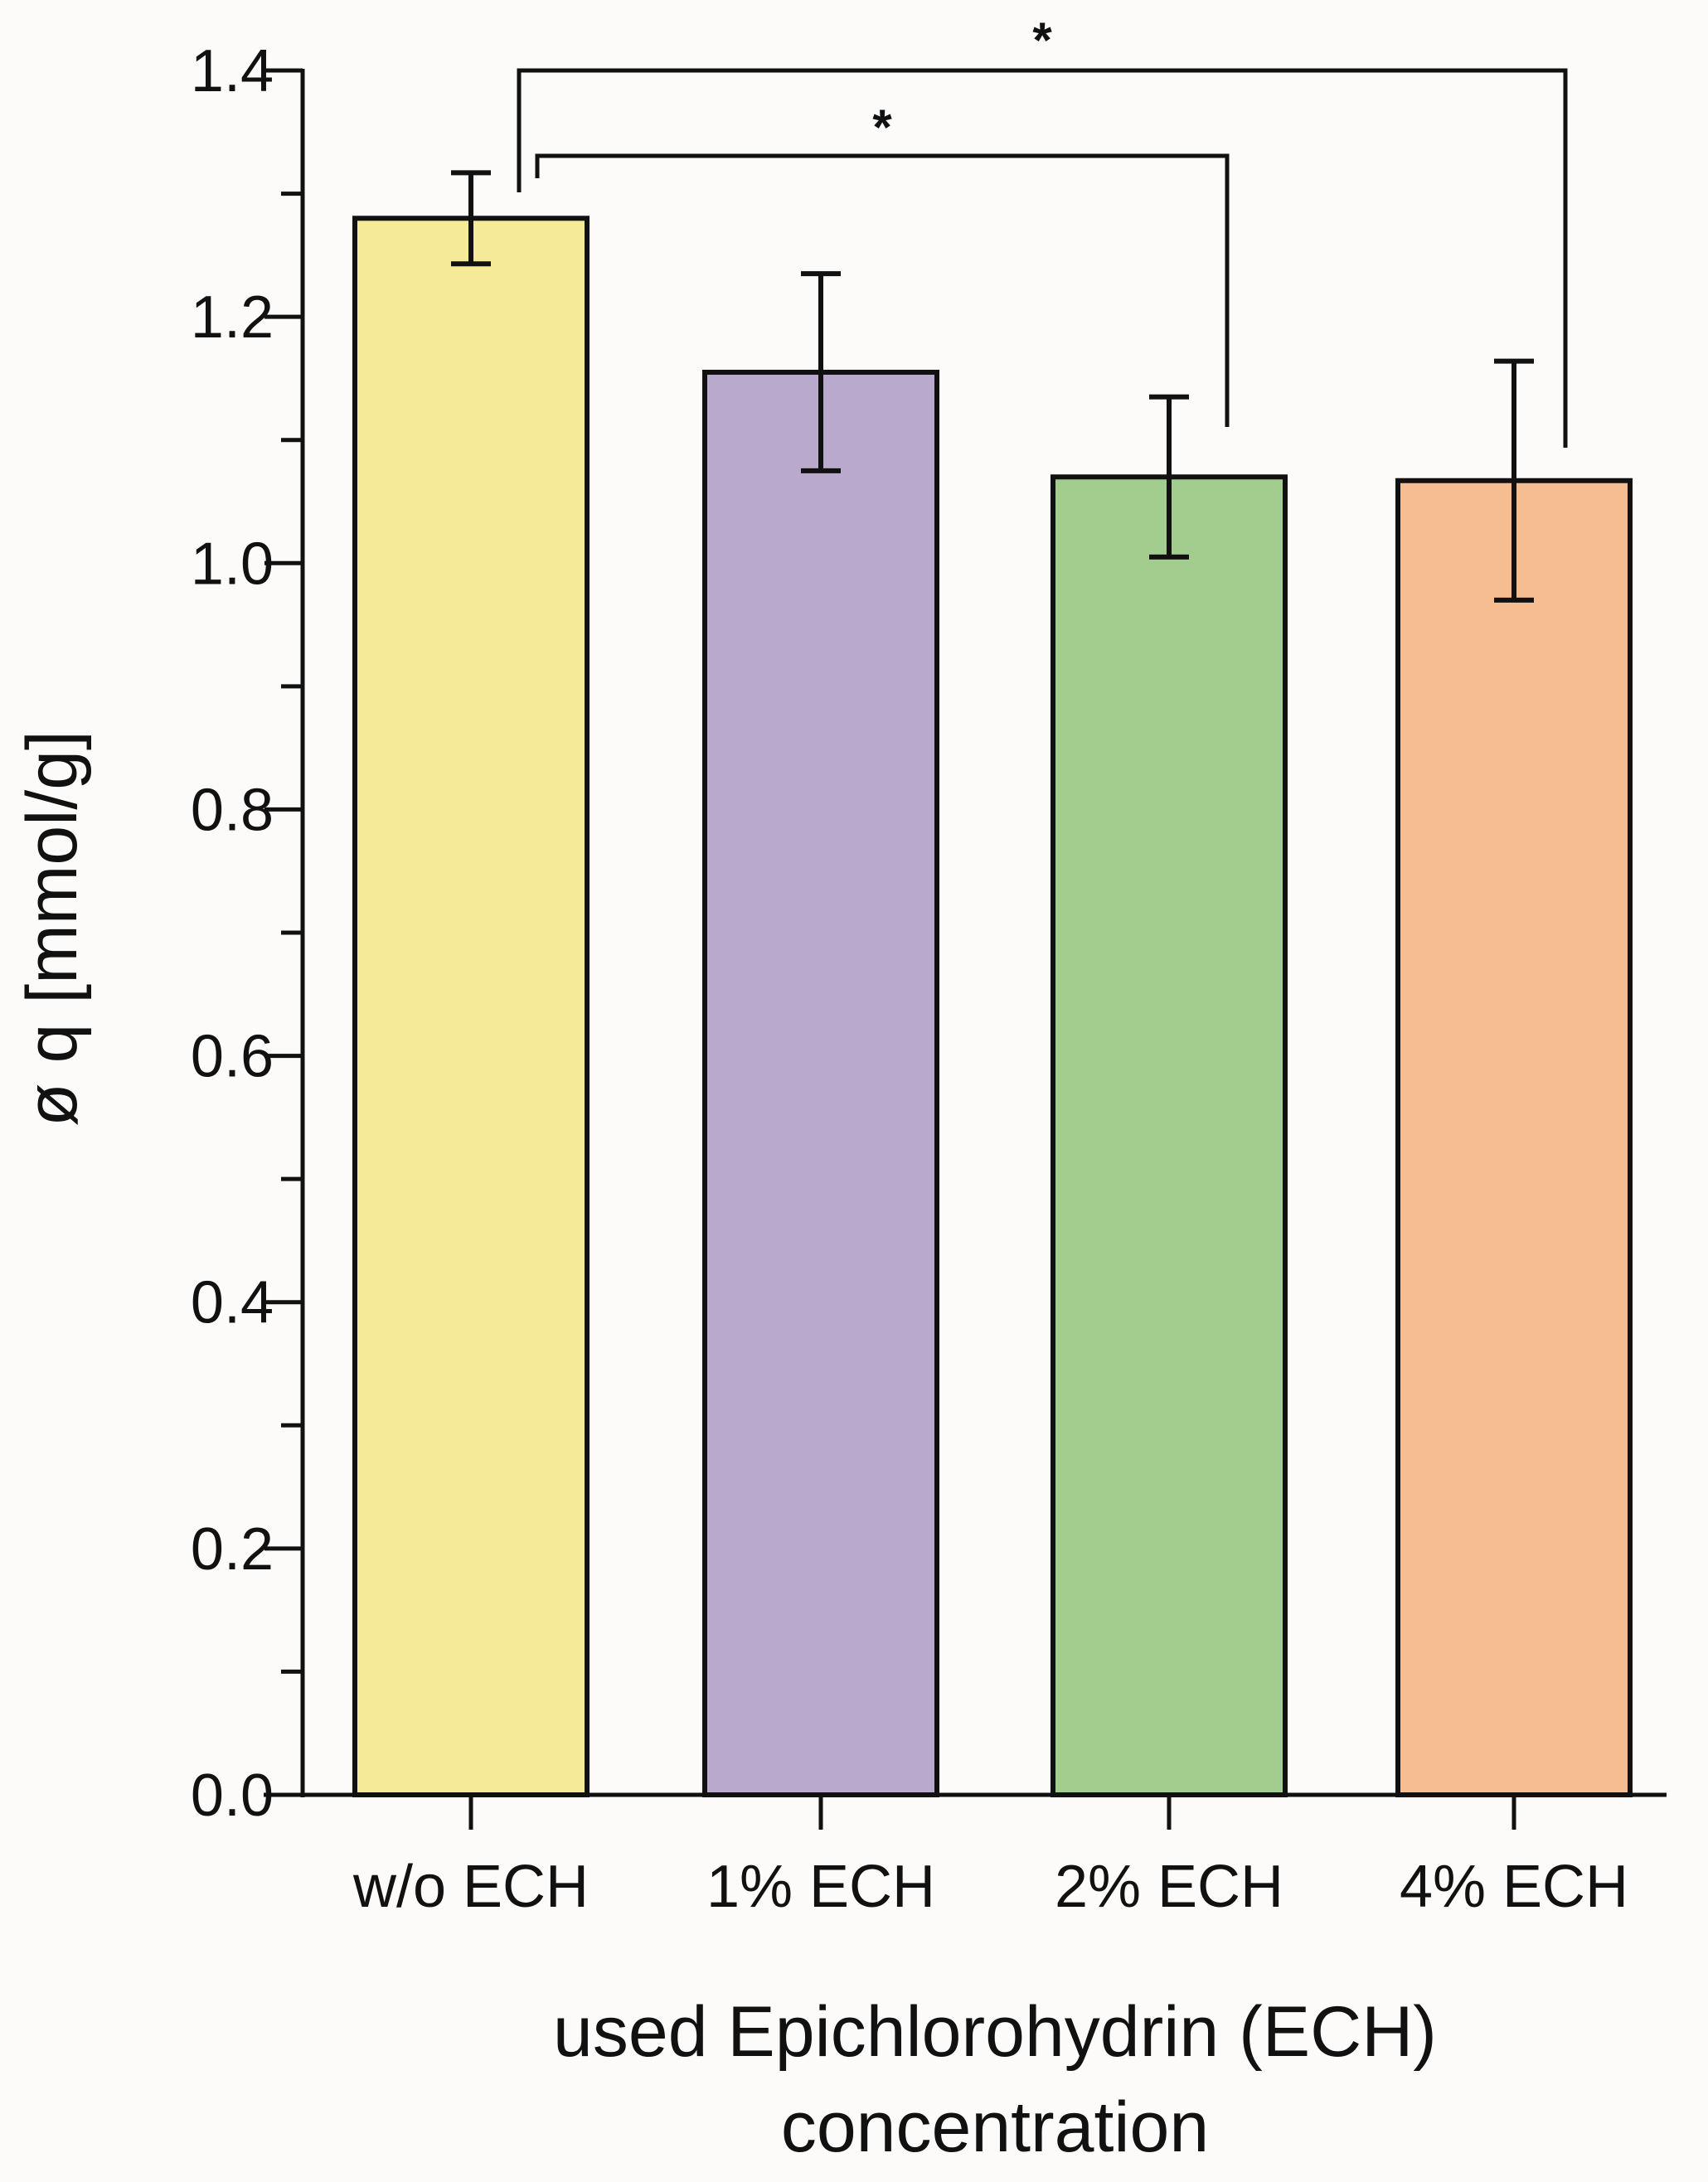  What do you see at coordinates (232, 933) in the screenshot?
I see `y-tick-labels: 0.0 0.2 0.4 0.6 0.8 1.0 1.2 1.4` at bounding box center [232, 933].